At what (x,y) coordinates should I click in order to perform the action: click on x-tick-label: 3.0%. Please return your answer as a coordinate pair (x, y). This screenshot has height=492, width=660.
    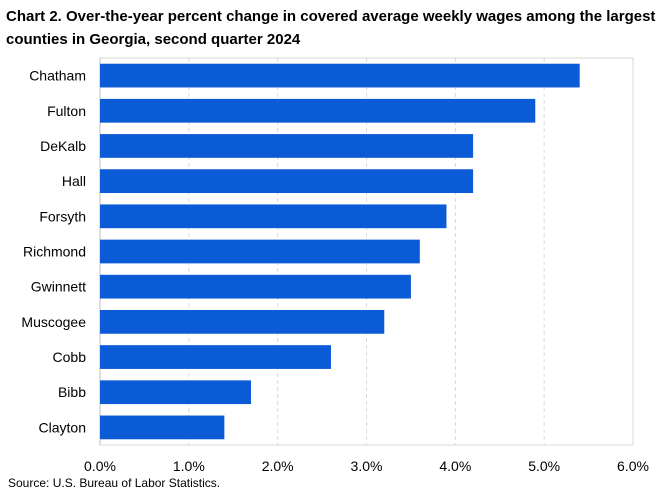
    Looking at the image, I should click on (367, 466).